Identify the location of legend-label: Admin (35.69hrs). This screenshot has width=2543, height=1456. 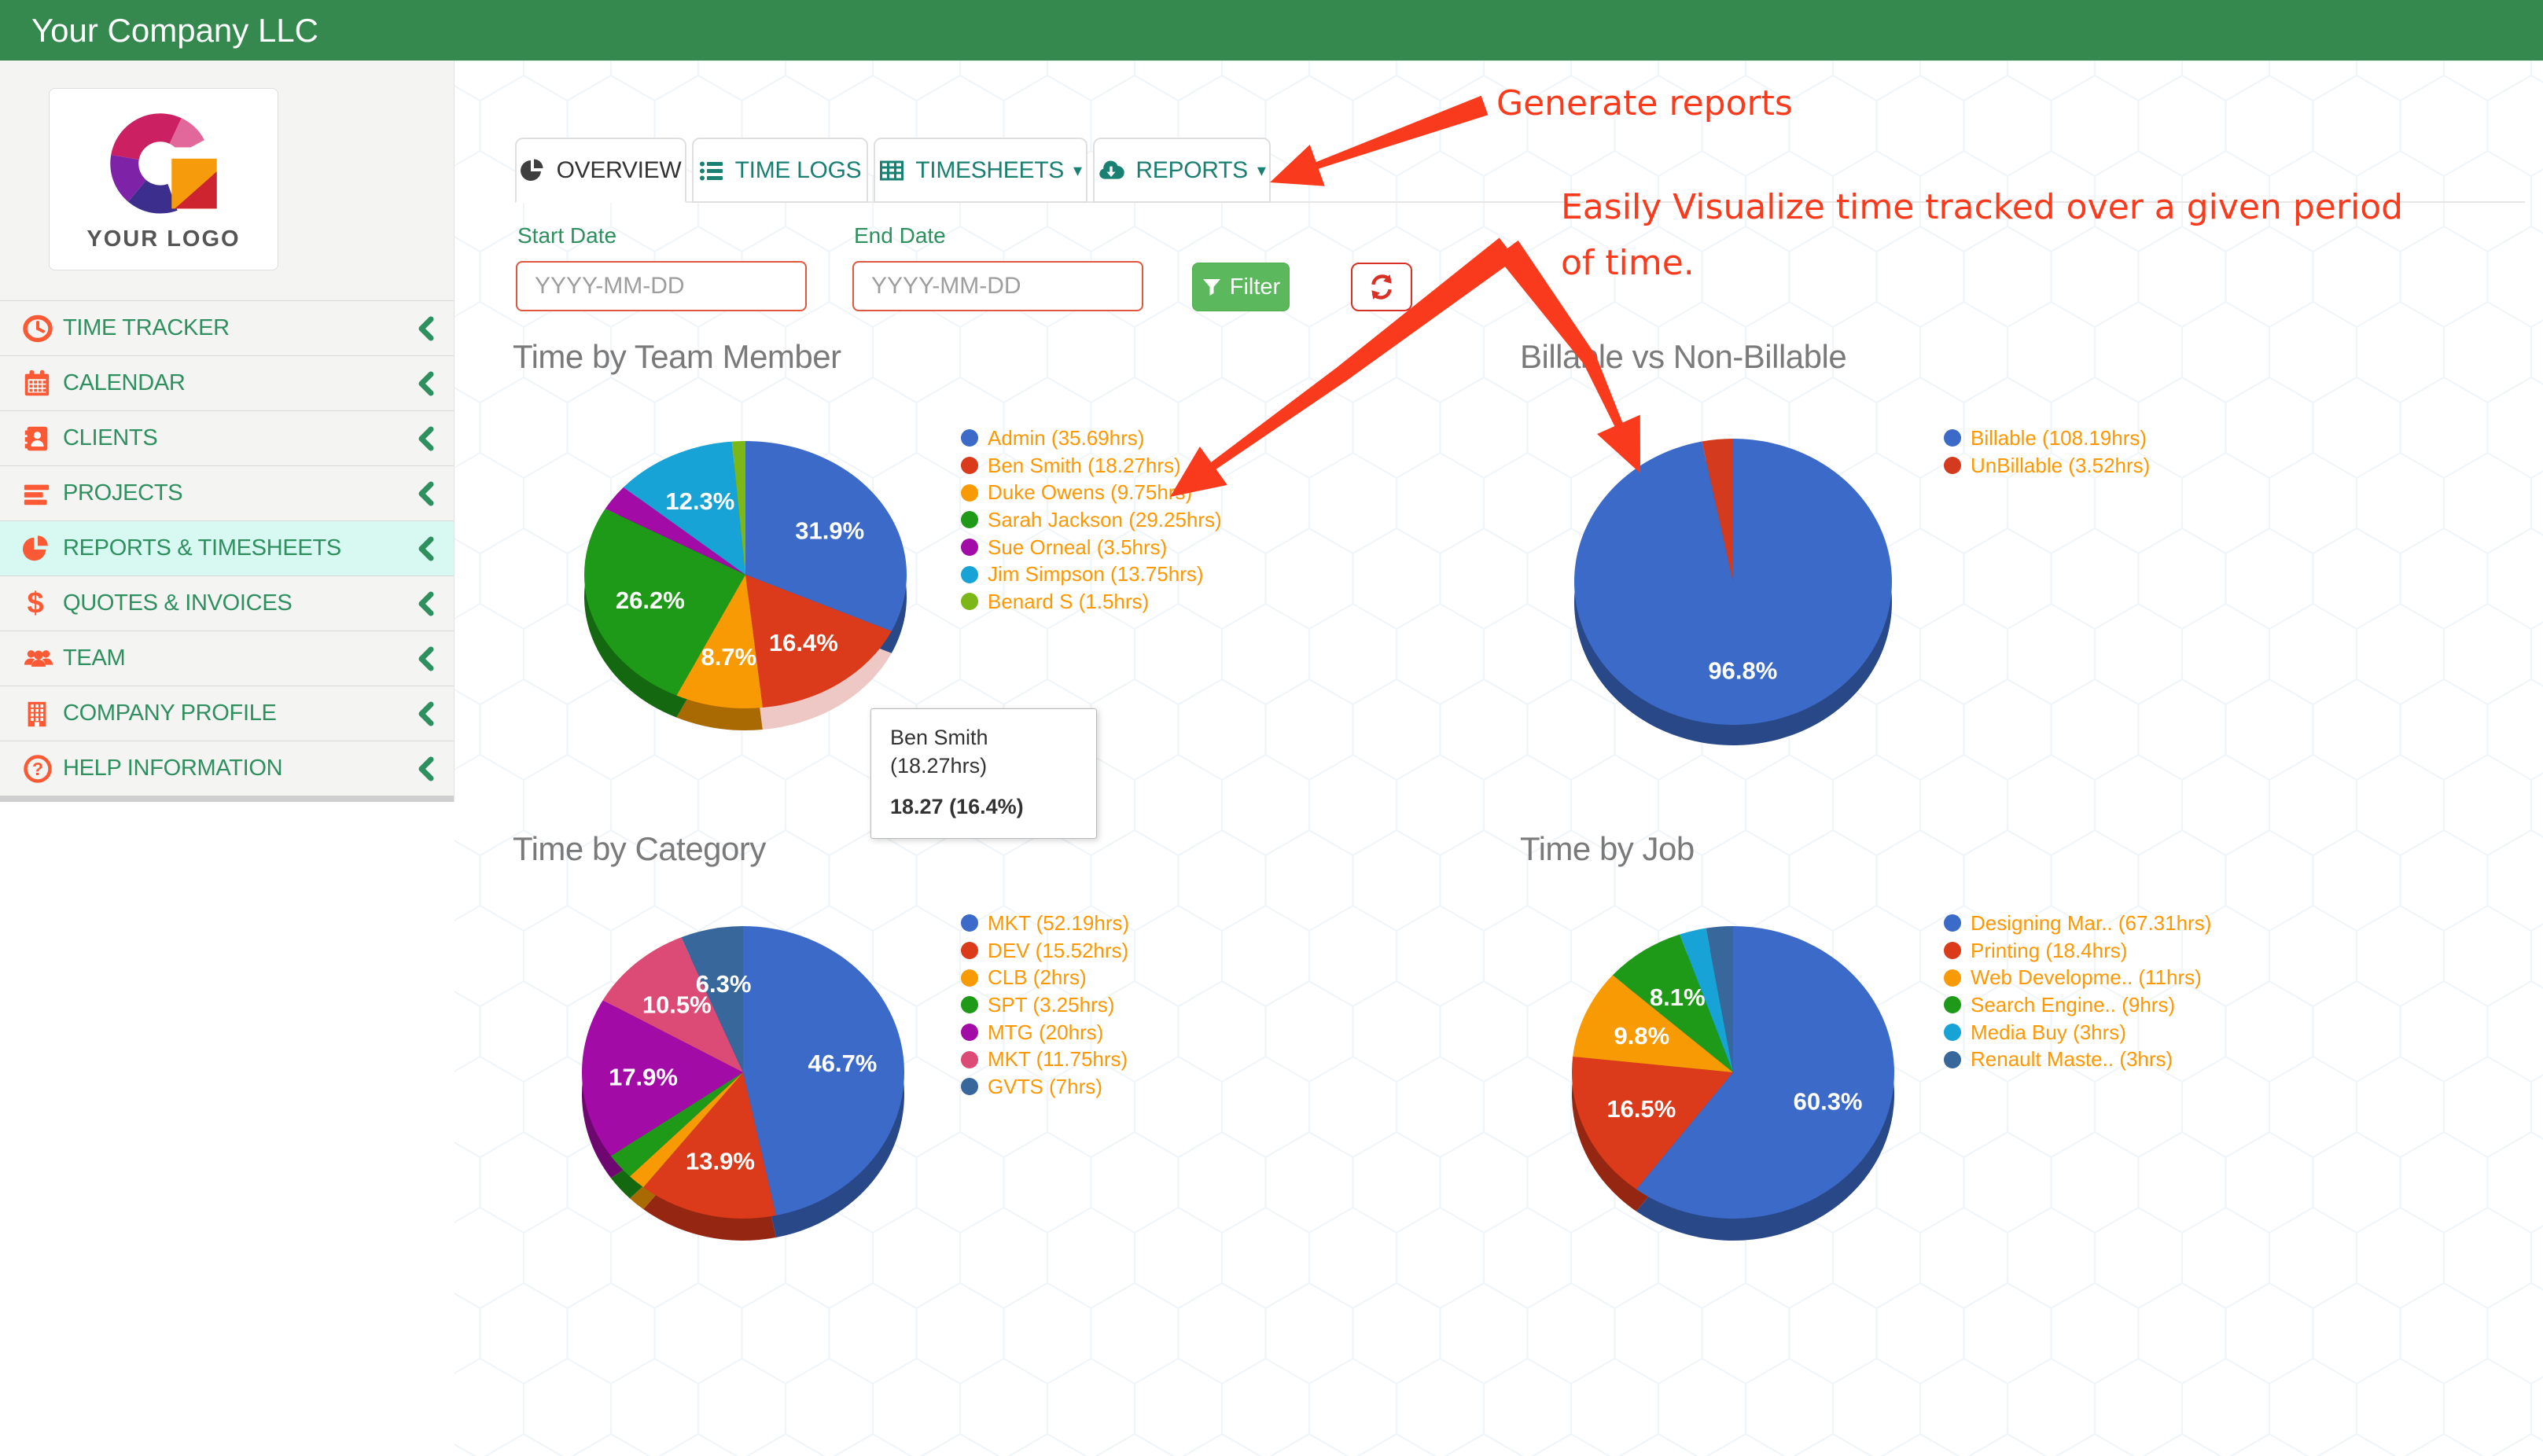
(1066, 437).